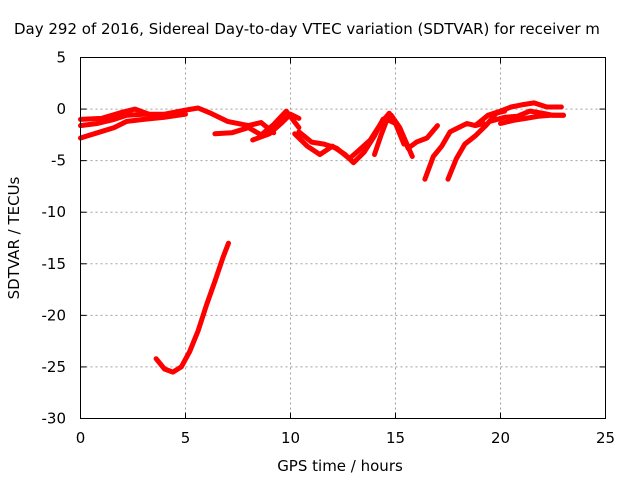  I want to click on y-tick-label: -25, so click(54, 367).